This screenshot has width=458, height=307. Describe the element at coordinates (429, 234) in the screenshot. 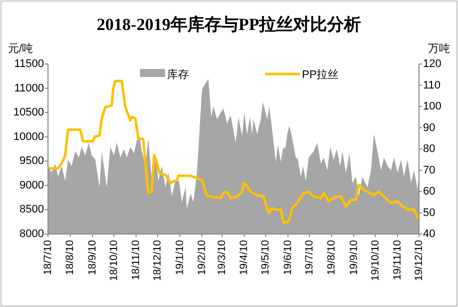

I see `y2-tick-label: 40` at that location.